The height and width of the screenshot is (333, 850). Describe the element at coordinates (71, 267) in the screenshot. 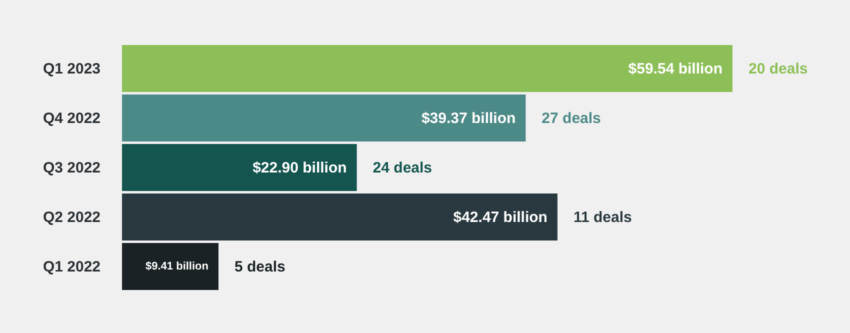

I see `y-tick-label: Q1 2022` at that location.